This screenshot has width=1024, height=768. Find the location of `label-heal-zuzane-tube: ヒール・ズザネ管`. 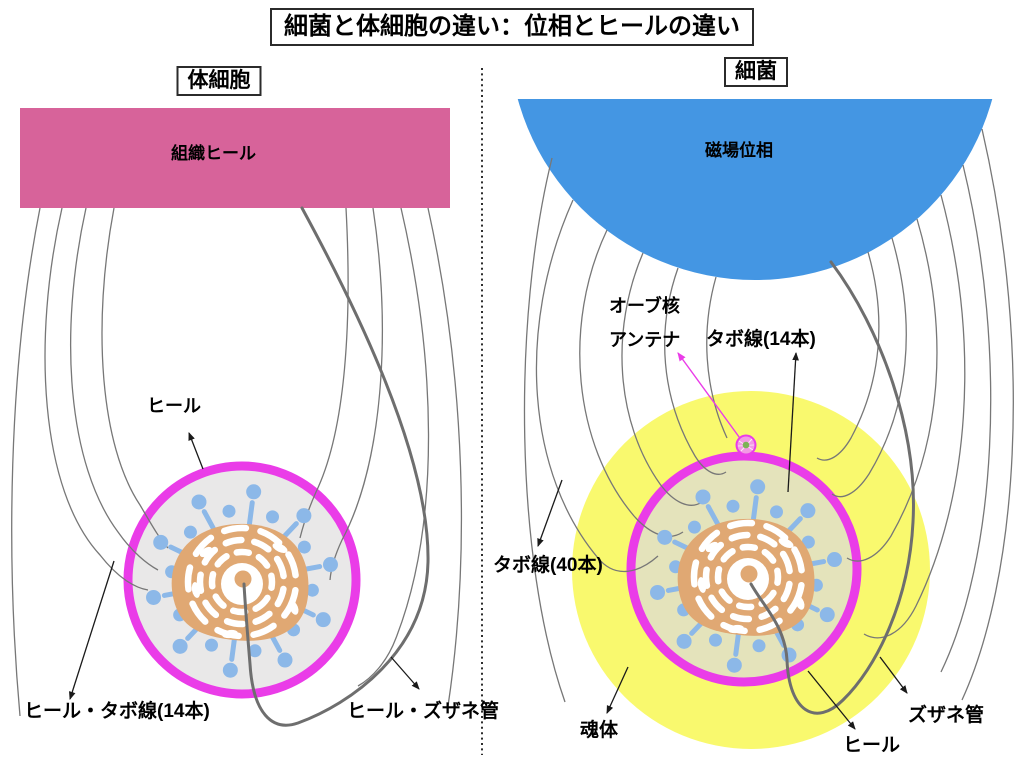

label-heal-zuzane-tube: ヒール・ズザネ管 is located at coordinates (423, 711).